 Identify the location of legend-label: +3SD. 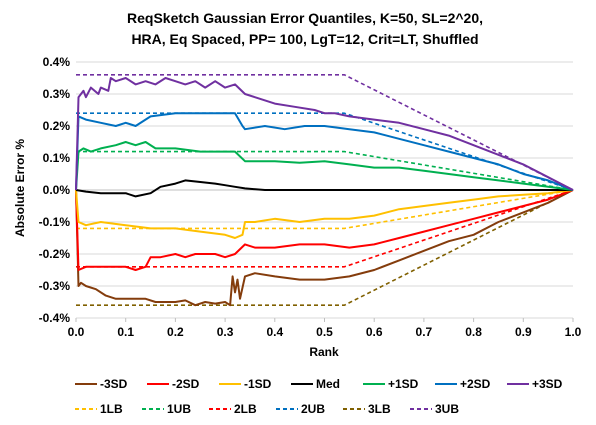
(547, 384).